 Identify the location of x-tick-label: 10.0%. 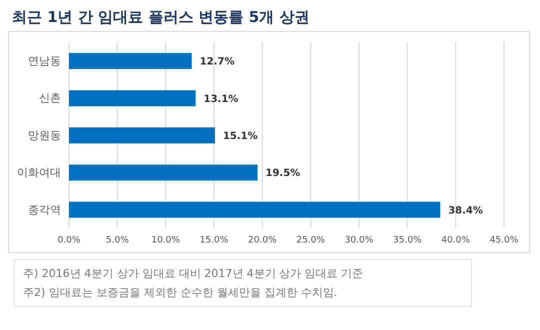
(165, 240).